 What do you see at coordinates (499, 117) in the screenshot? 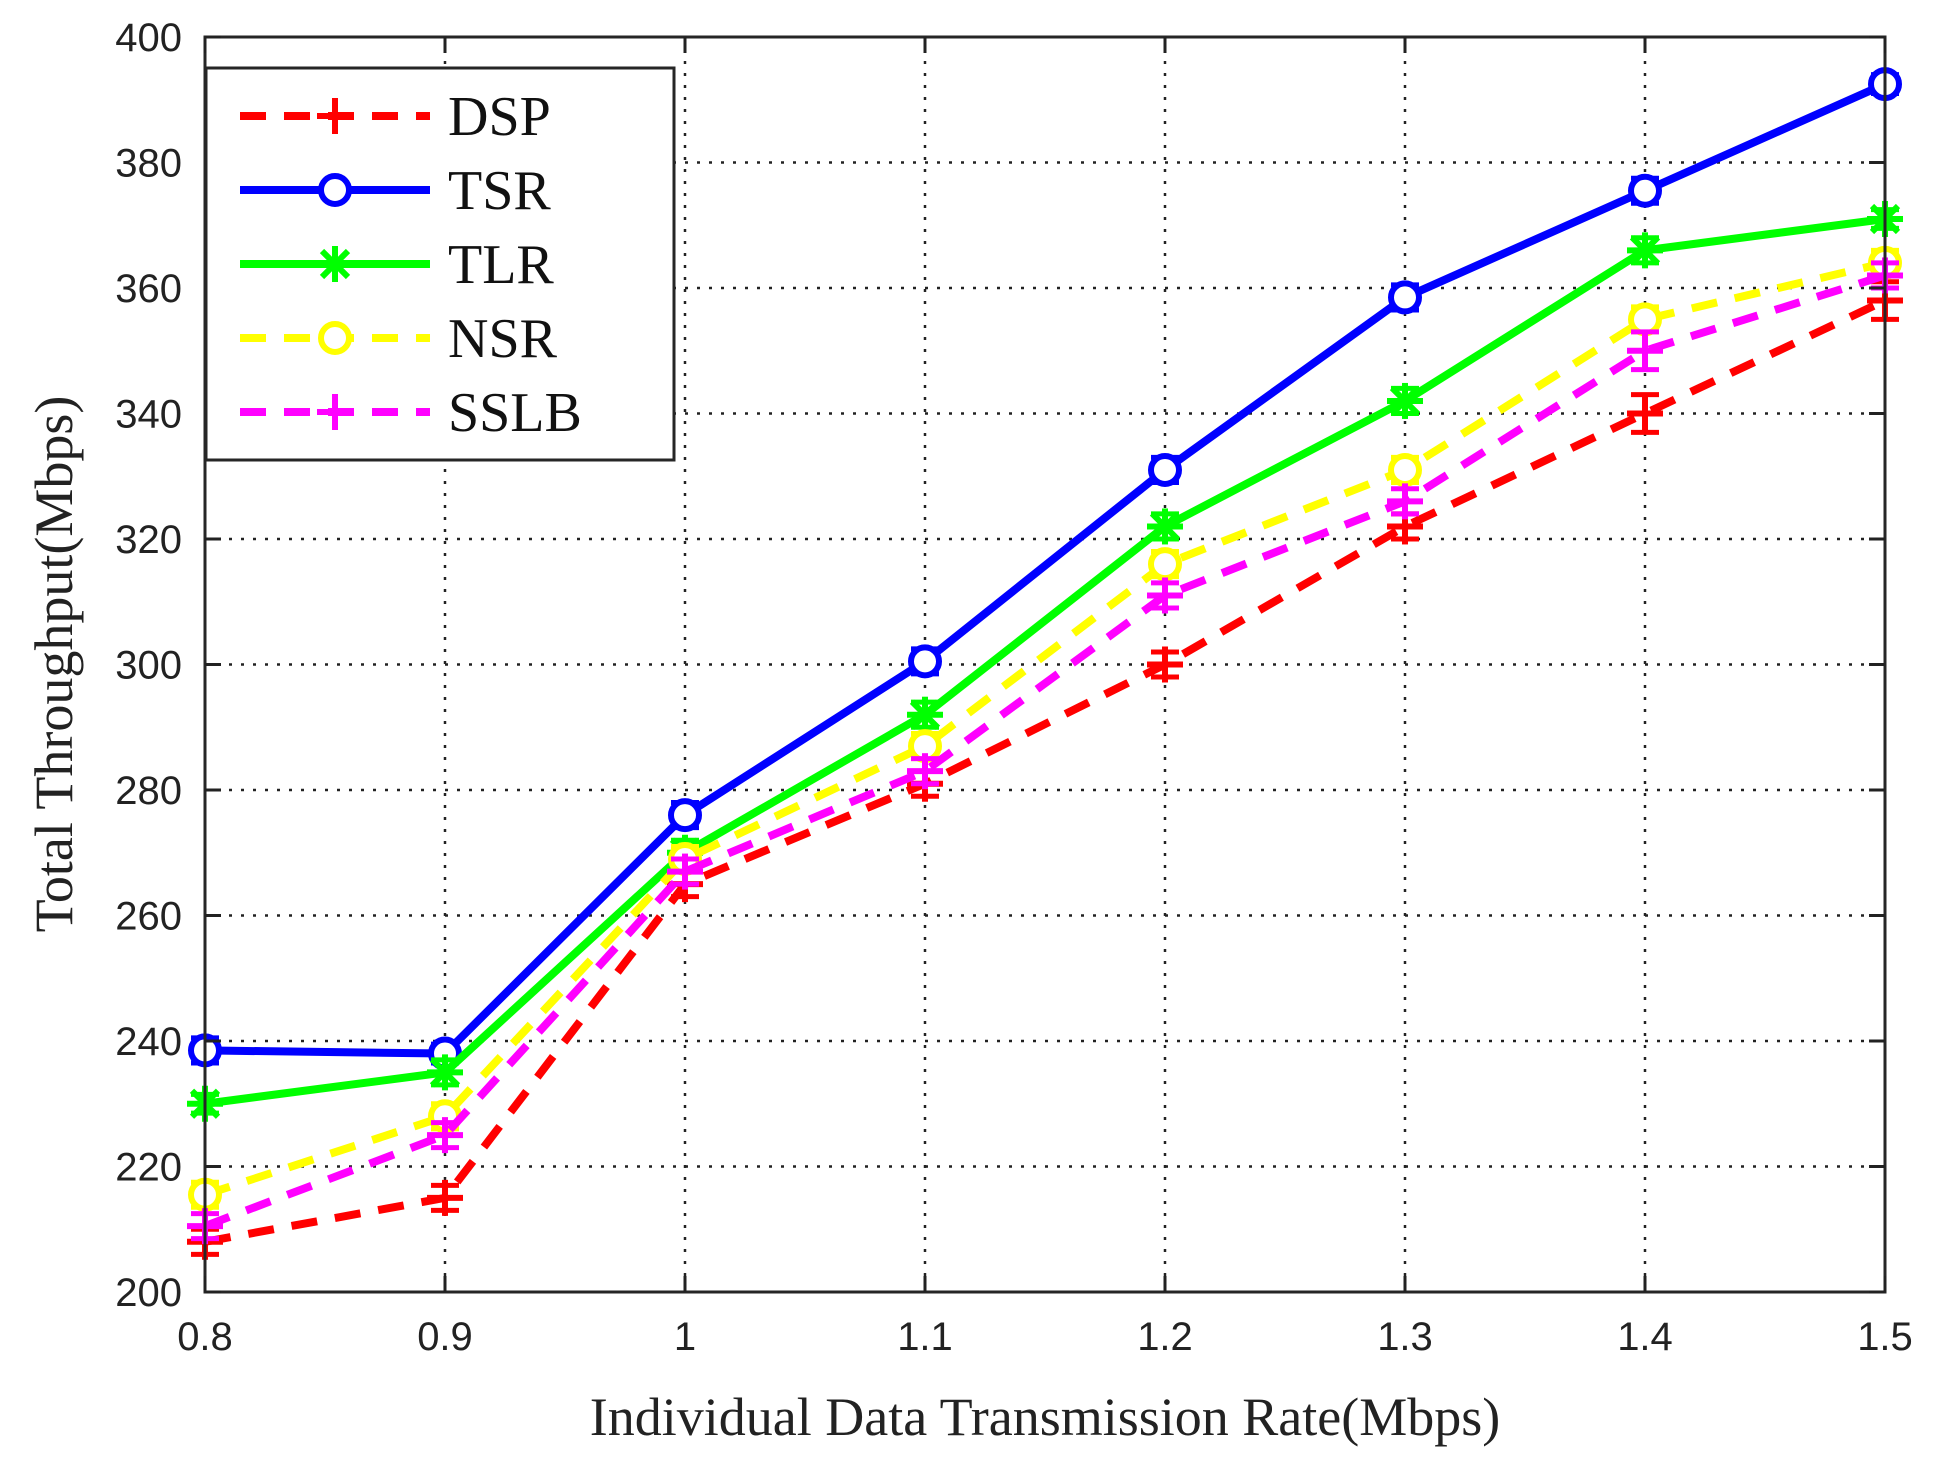
I see `legend-label-dsp: DSP` at bounding box center [499, 117].